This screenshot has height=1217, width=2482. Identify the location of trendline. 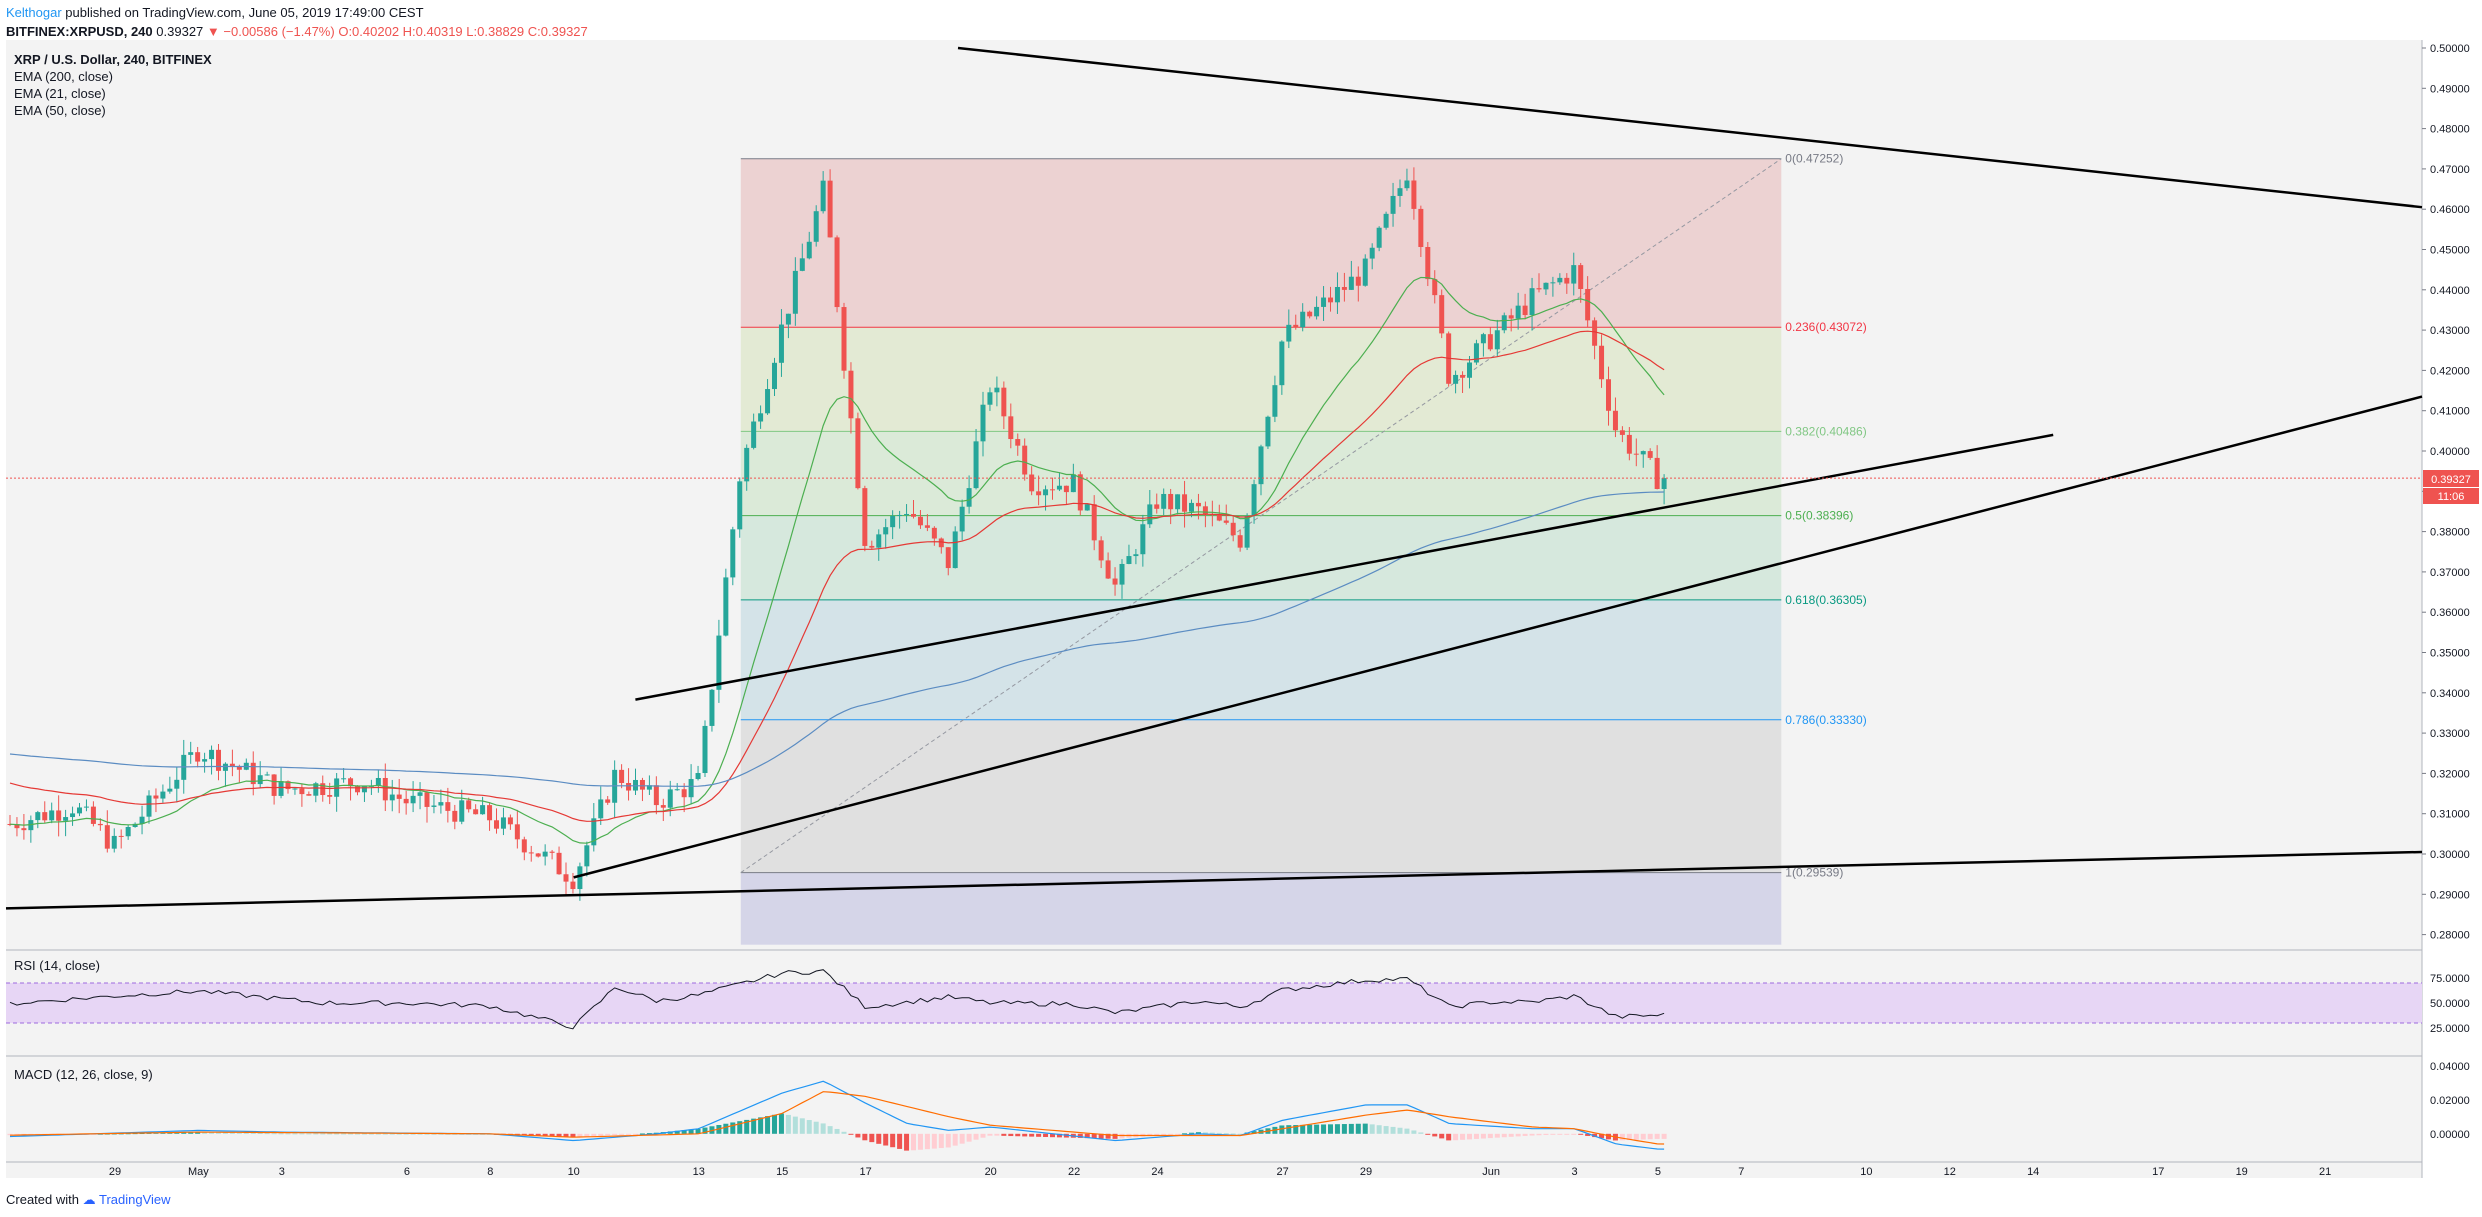
(1690, 127).